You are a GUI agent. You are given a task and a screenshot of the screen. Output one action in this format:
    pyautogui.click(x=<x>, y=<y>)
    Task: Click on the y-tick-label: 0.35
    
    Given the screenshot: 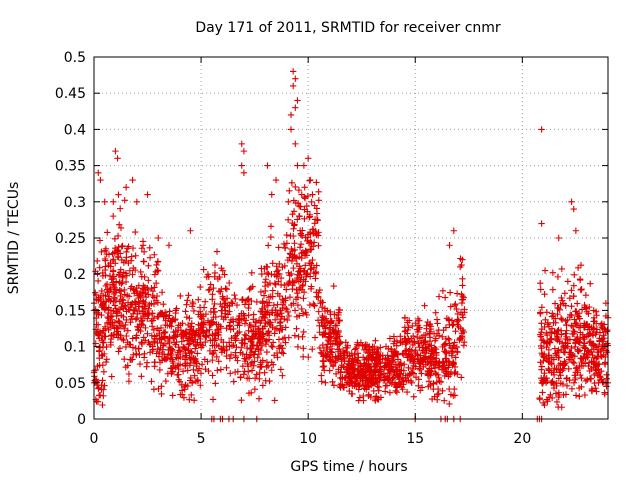 What is the action you would take?
    pyautogui.click(x=70, y=167)
    